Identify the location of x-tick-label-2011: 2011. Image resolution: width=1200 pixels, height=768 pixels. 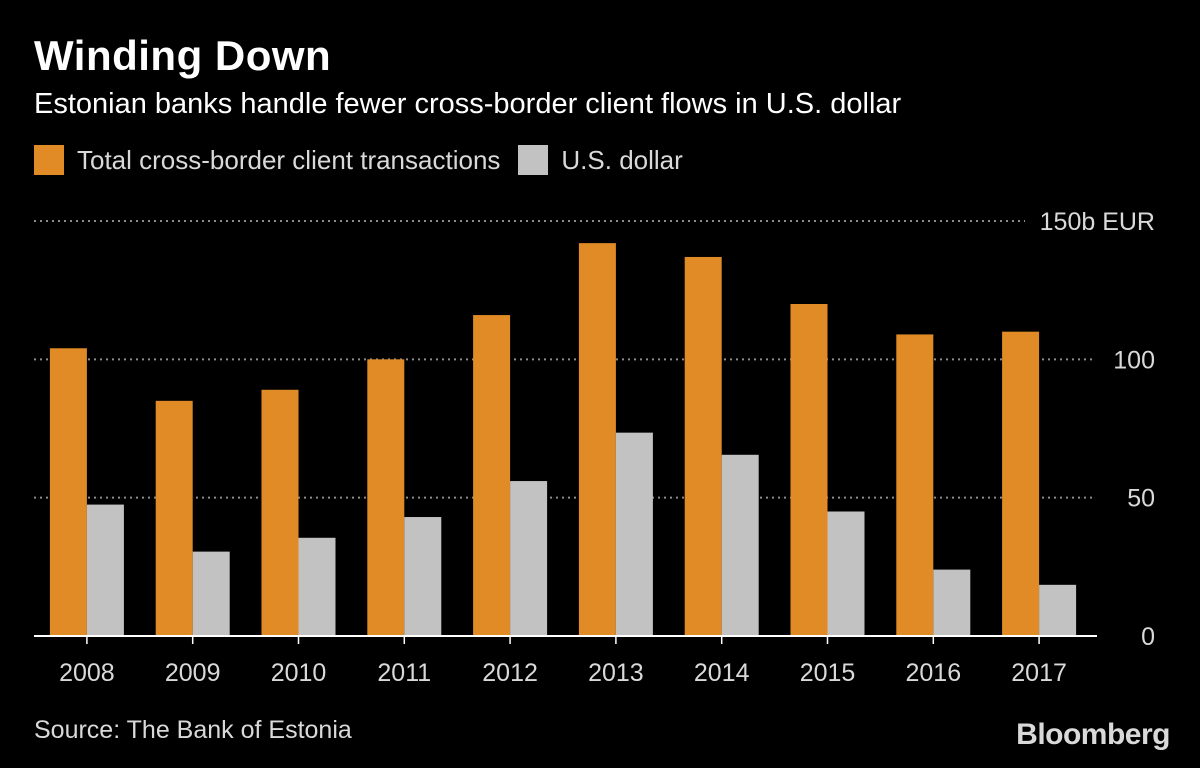
(404, 673).